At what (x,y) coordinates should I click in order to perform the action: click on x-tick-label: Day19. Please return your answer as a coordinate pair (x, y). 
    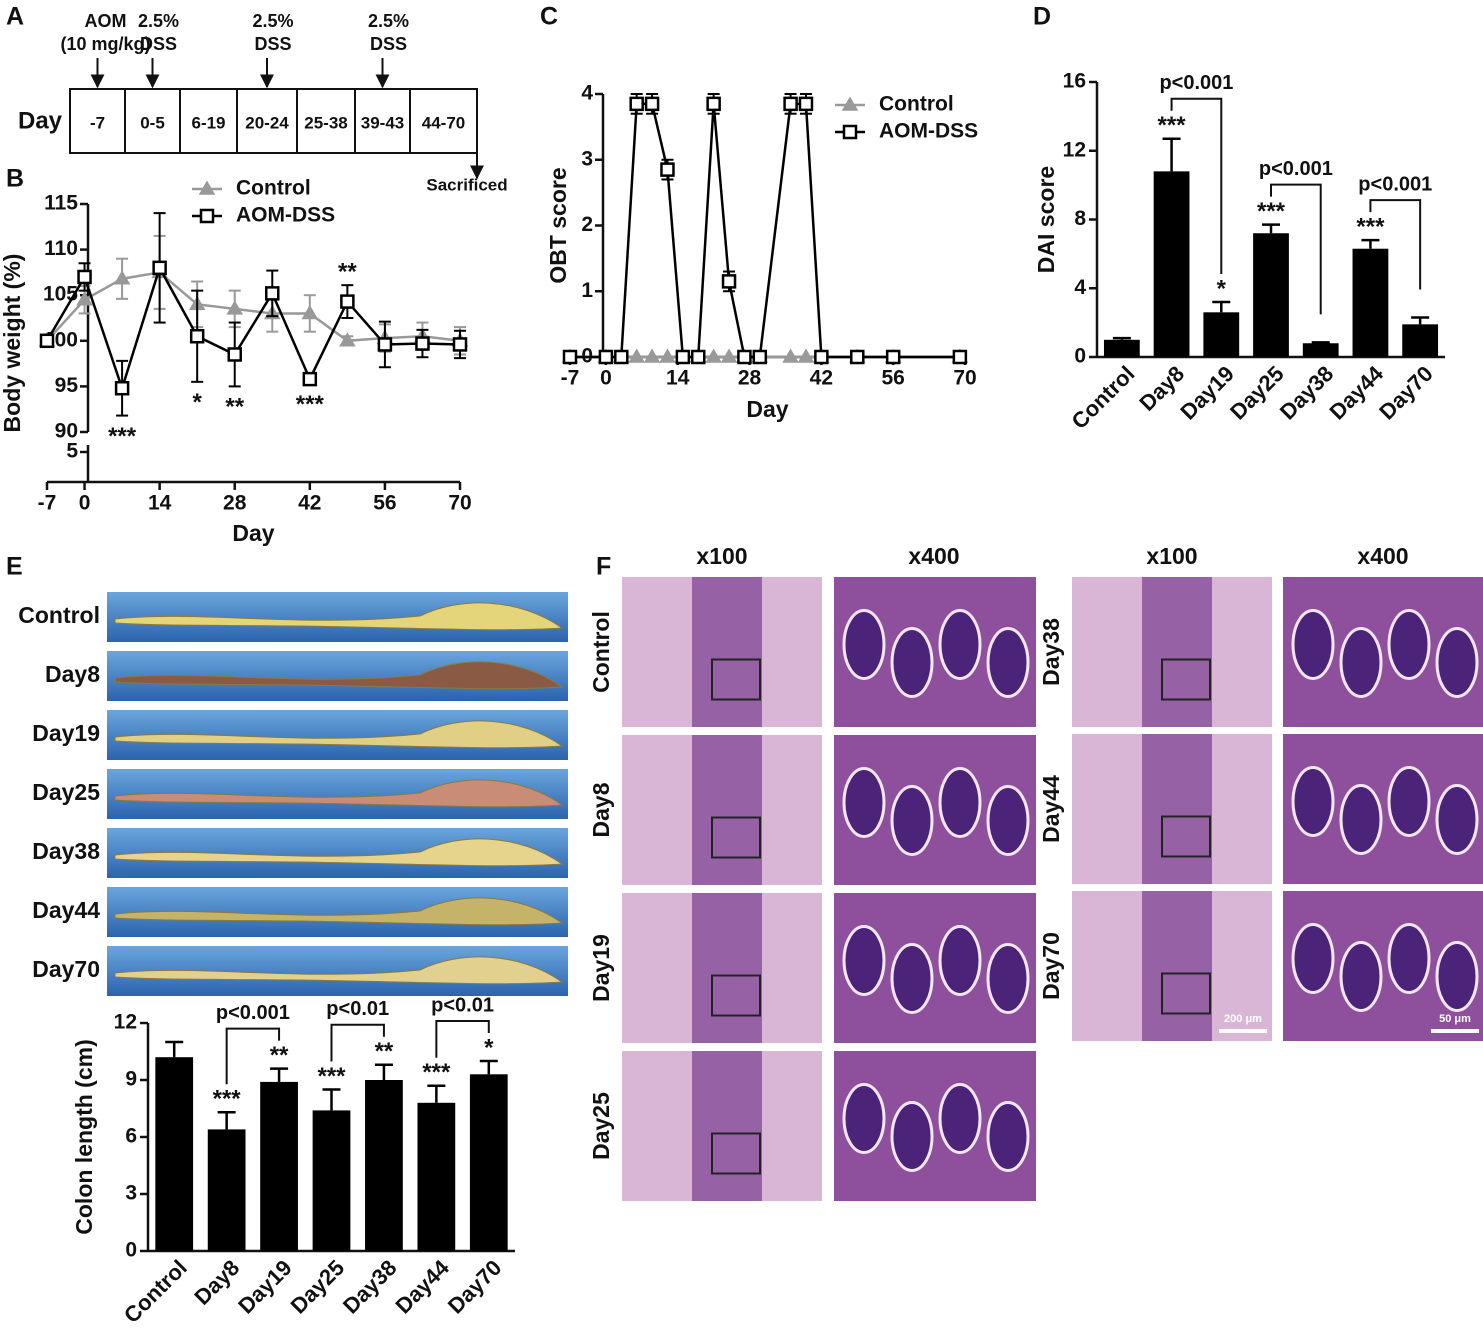
    Looking at the image, I should click on (1207, 393).